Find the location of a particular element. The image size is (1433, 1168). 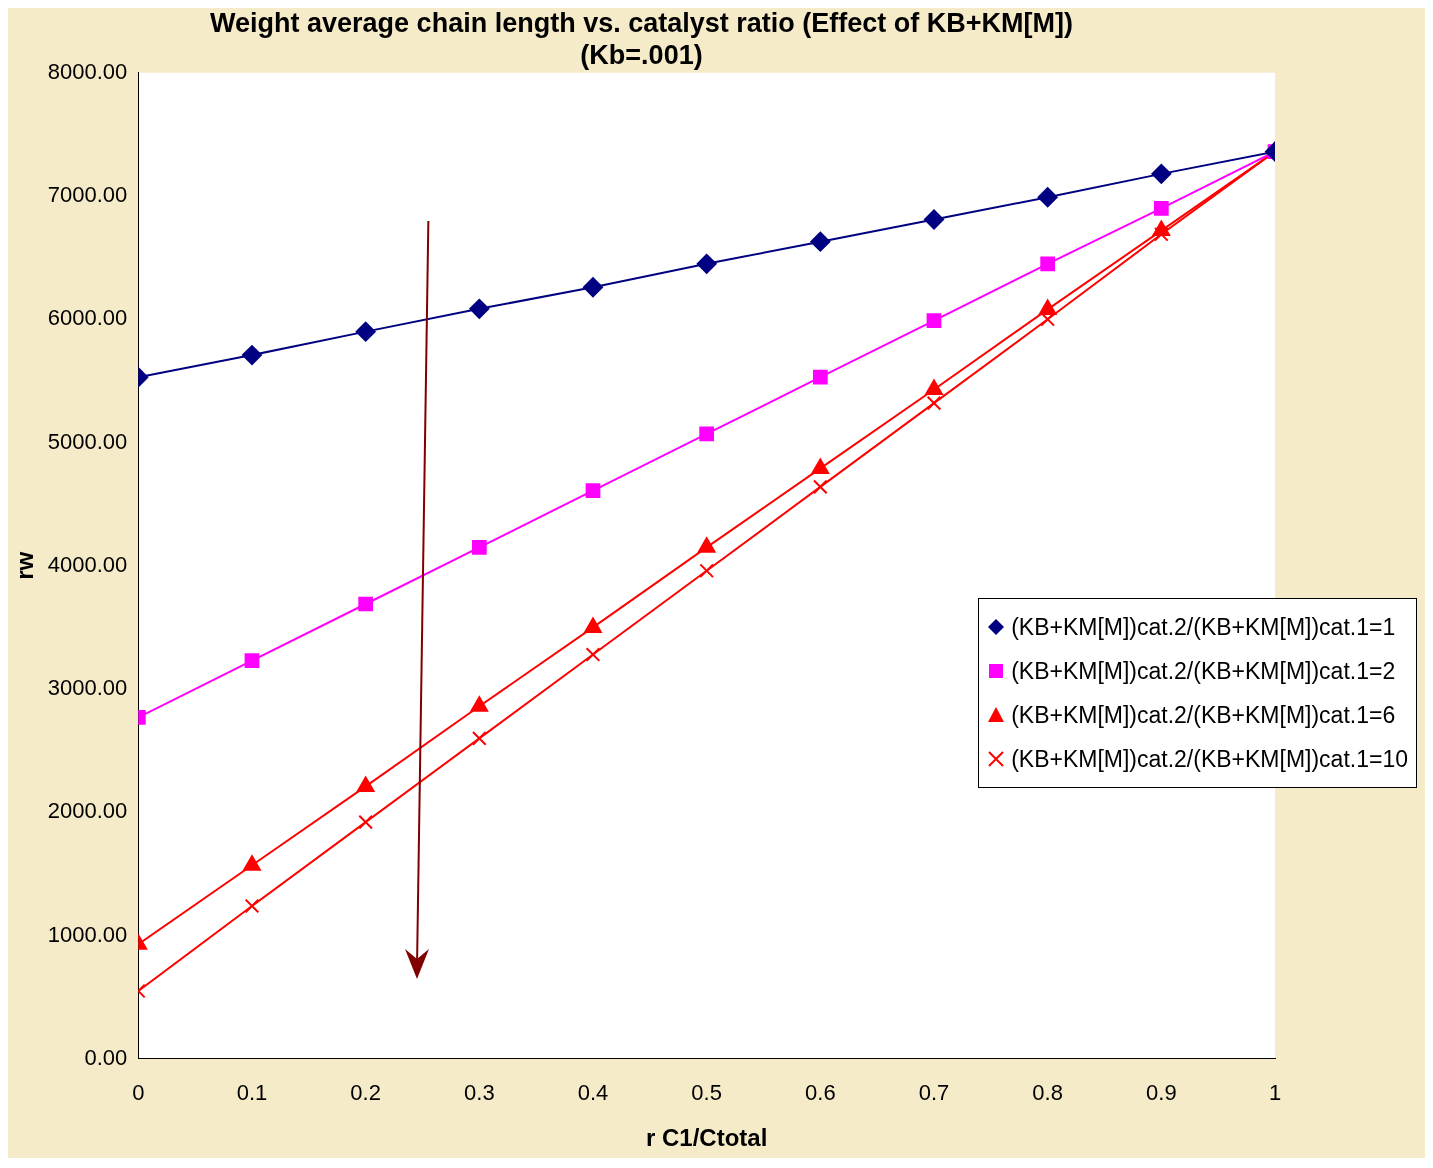

y-tick-label: 1000.00 is located at coordinates (87, 934).